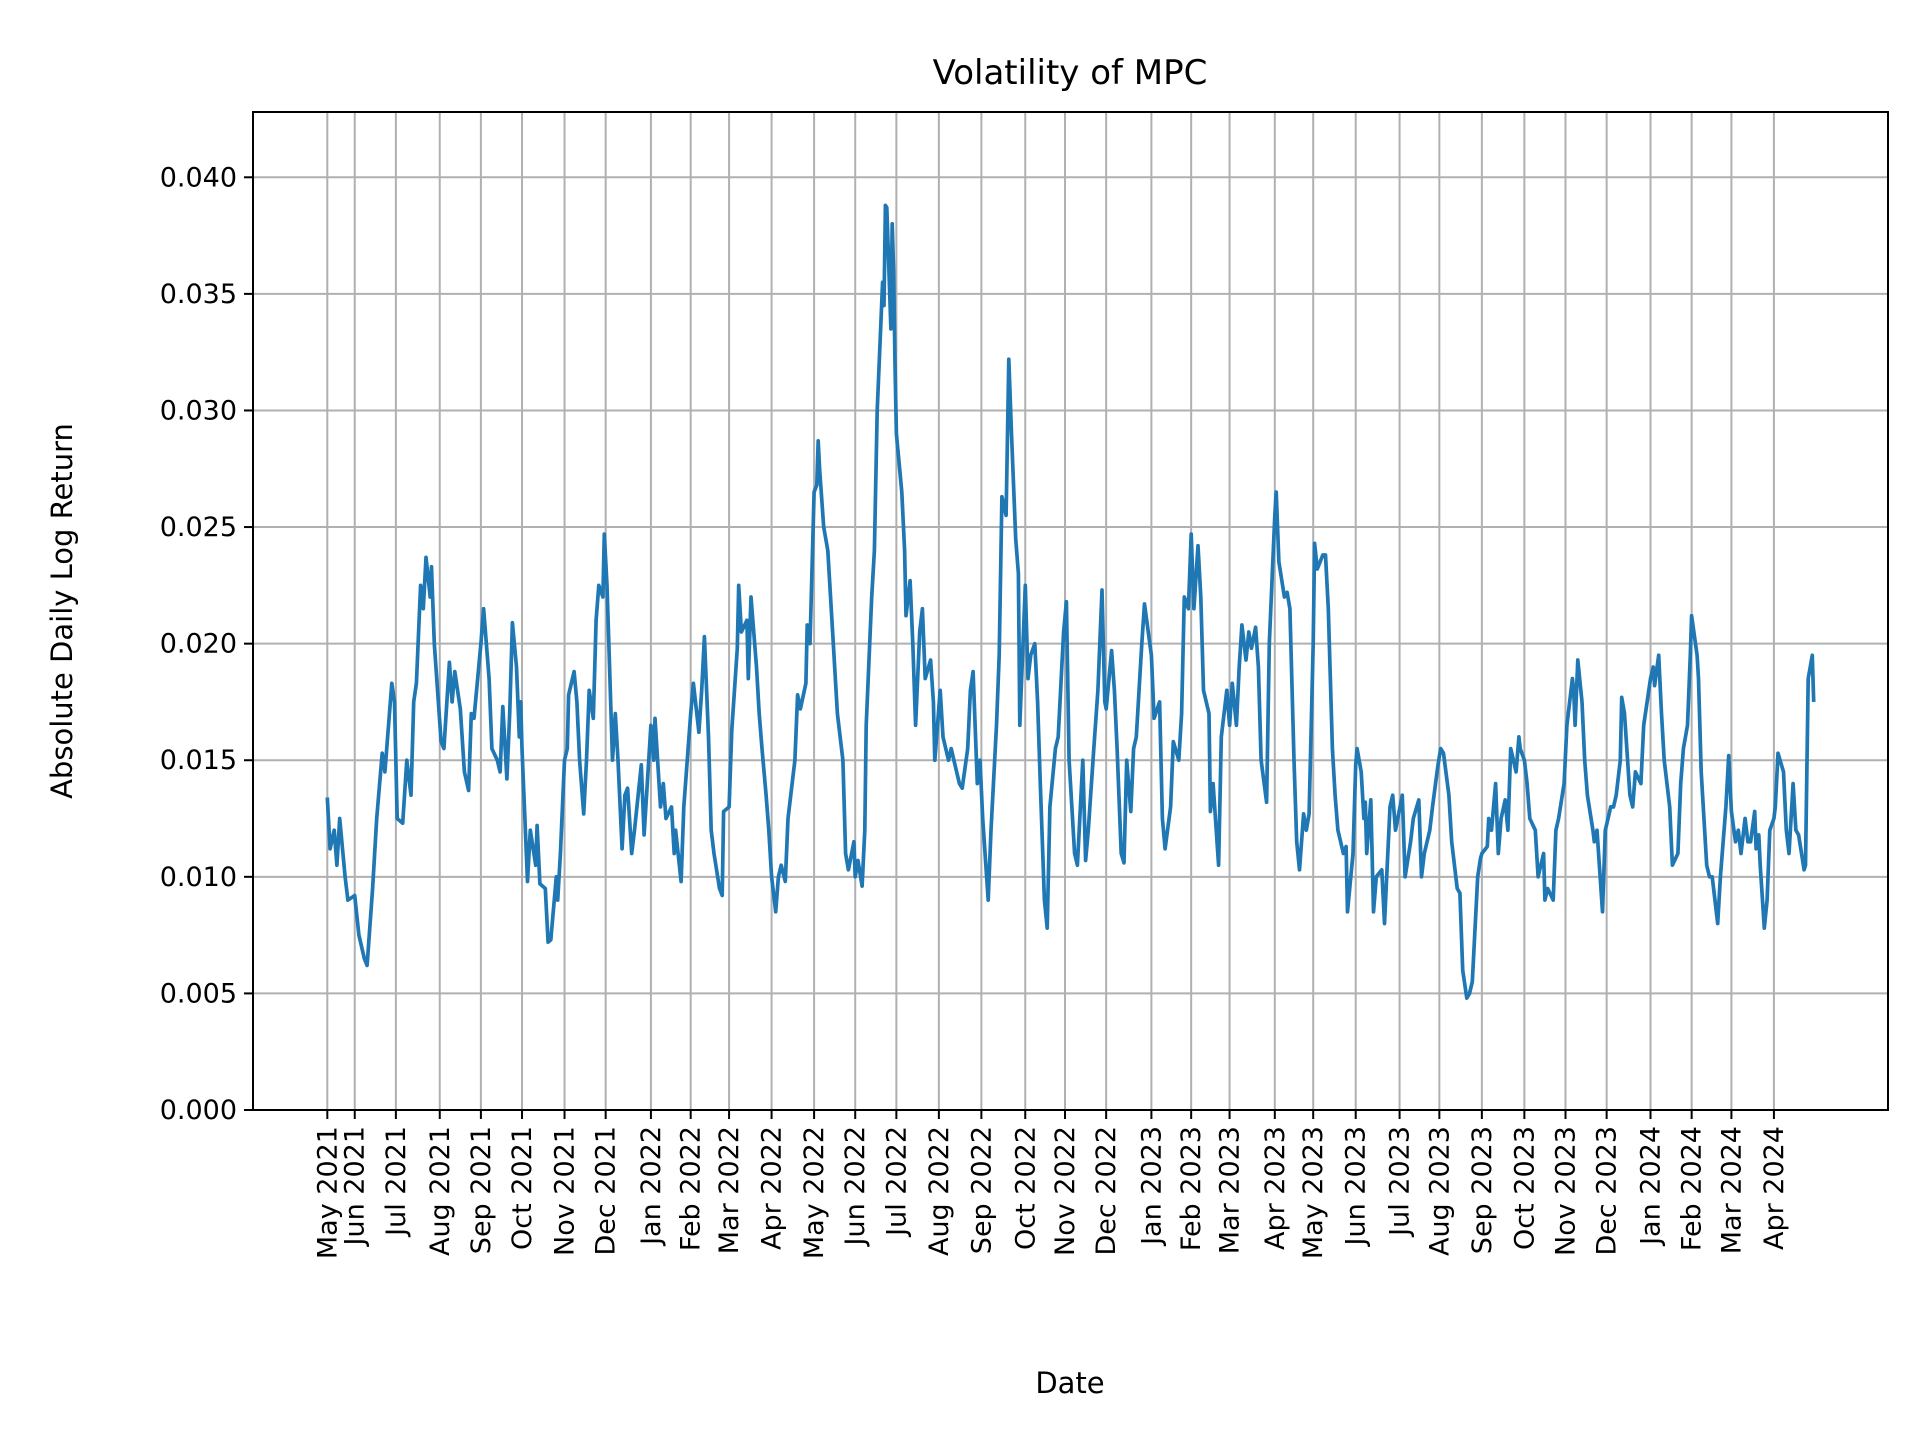 This screenshot has height=1440, width=1920. Describe the element at coordinates (1025, 1188) in the screenshot. I see `x-tick-label: Oct 2022` at that location.